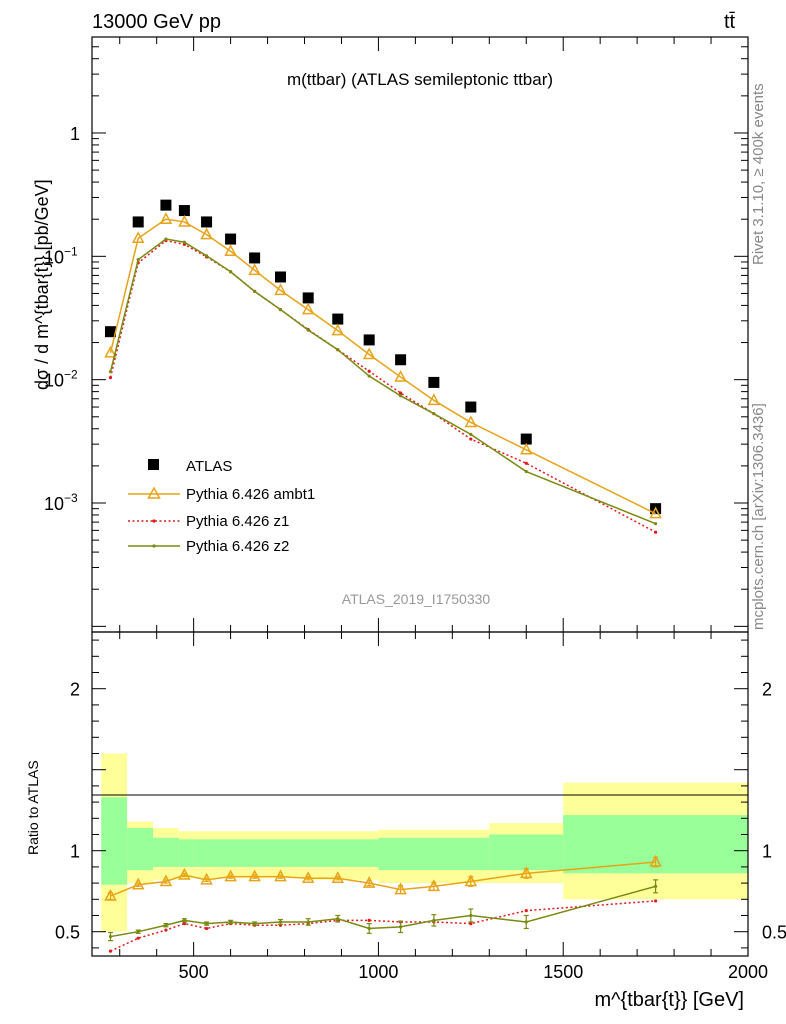 The height and width of the screenshot is (1024, 786). Describe the element at coordinates (237, 521) in the screenshot. I see `legend-label-z1: Pythia 6.426 z1` at that location.